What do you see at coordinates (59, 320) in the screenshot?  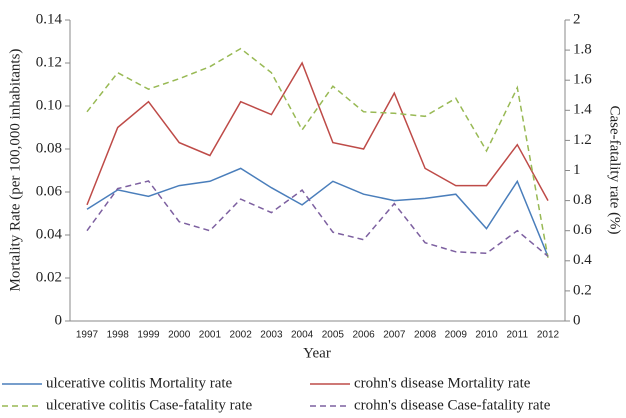 I see `y-tick-label: 0` at bounding box center [59, 320].